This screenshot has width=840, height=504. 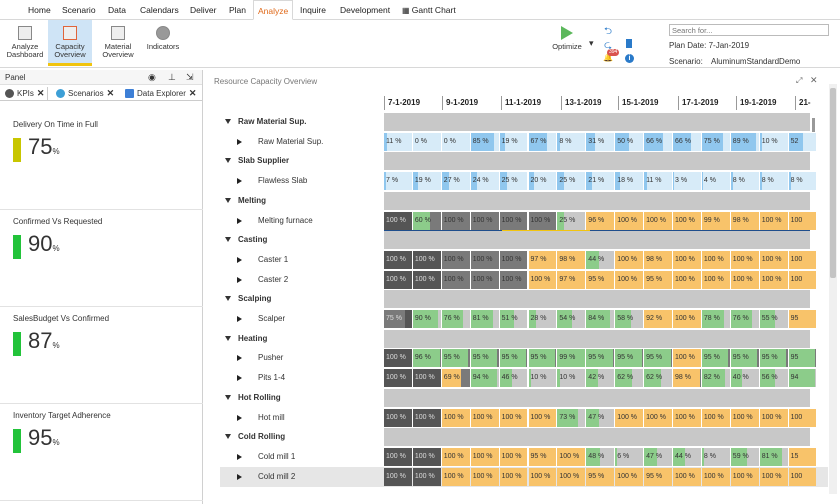 What do you see at coordinates (313, 10) in the screenshot?
I see `menu-inquire: Inquire` at bounding box center [313, 10].